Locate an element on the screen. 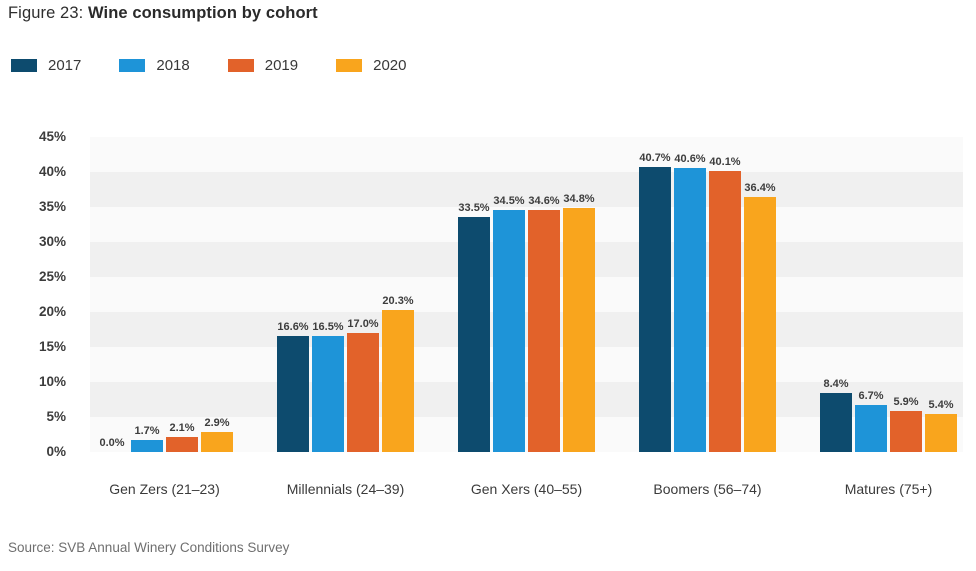 This screenshot has height=571, width=976. bar-2019: 34.6% is located at coordinates (544, 323).